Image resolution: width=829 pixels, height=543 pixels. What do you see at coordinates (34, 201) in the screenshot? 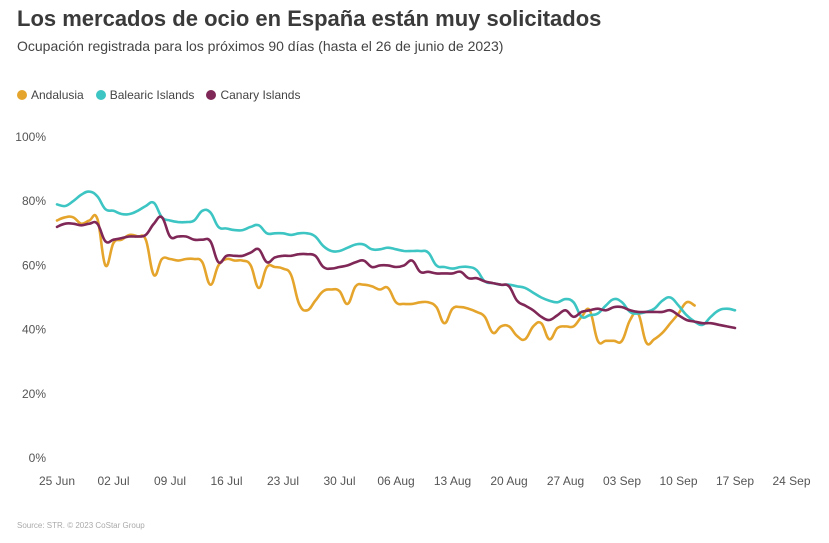
I see `y-tick-label: 80%` at bounding box center [34, 201].